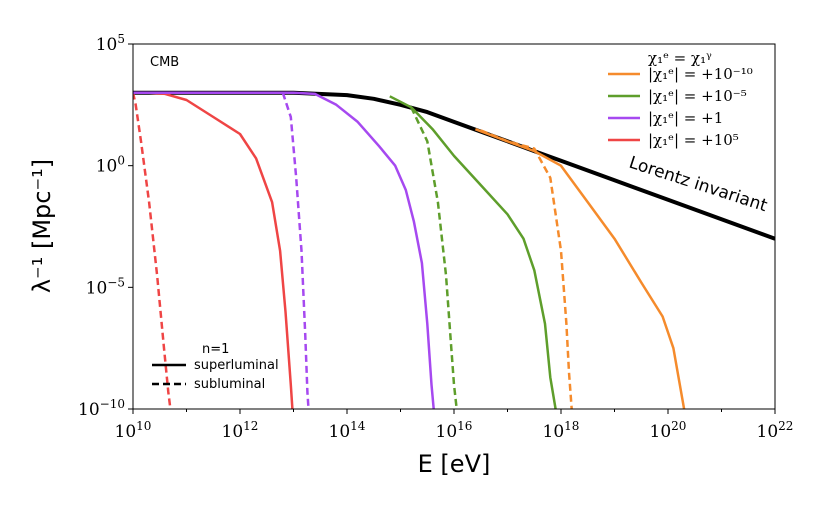  Describe the element at coordinates (236, 365) in the screenshot. I see `style-legend-label: superluminal` at that location.